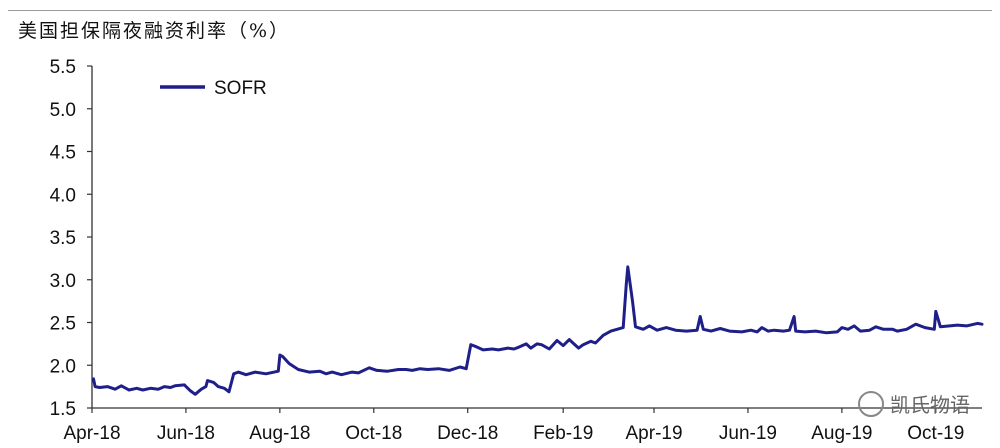 The width and height of the screenshot is (1000, 448). I want to click on legend-label: SOFR, so click(240, 88).